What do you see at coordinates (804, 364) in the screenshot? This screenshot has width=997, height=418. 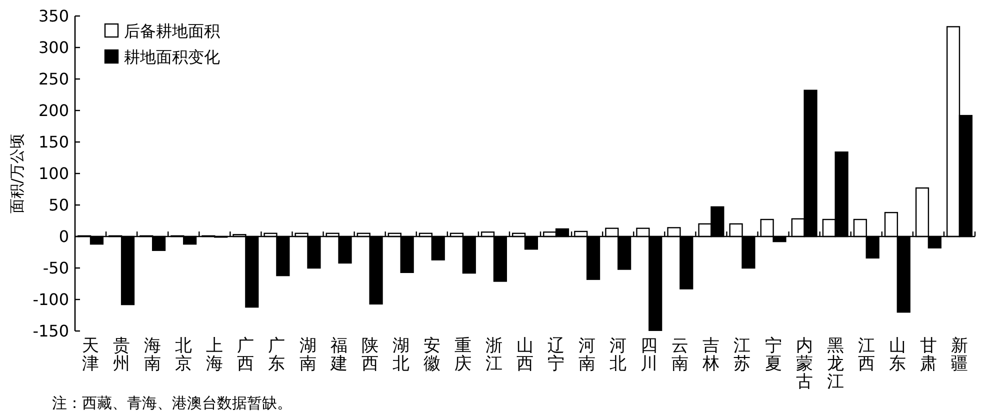 I see `x-tick-label: 内蒙古` at bounding box center [804, 364].